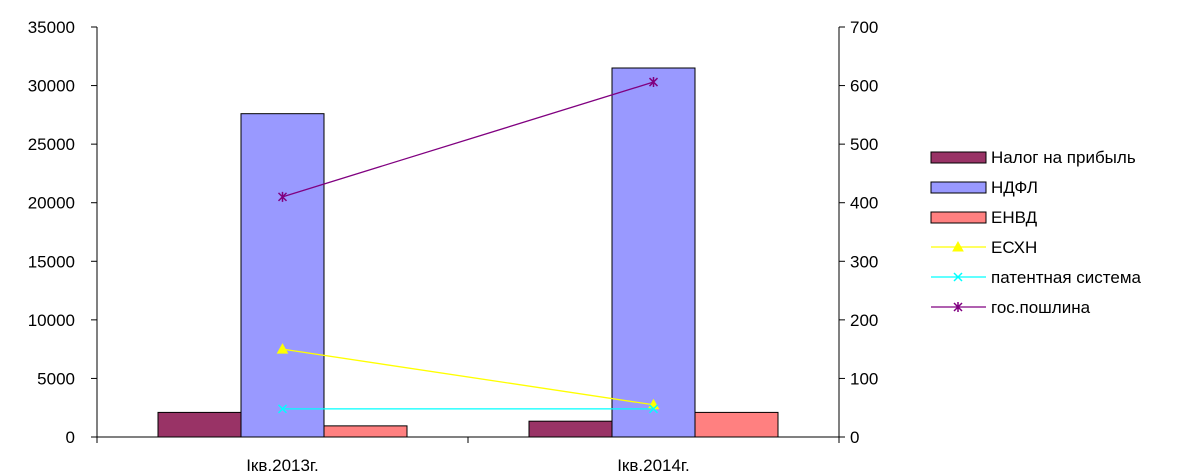 The width and height of the screenshot is (1203, 475). Describe the element at coordinates (864, 261) in the screenshot. I see `y-right-tick-label-3: 300` at that location.